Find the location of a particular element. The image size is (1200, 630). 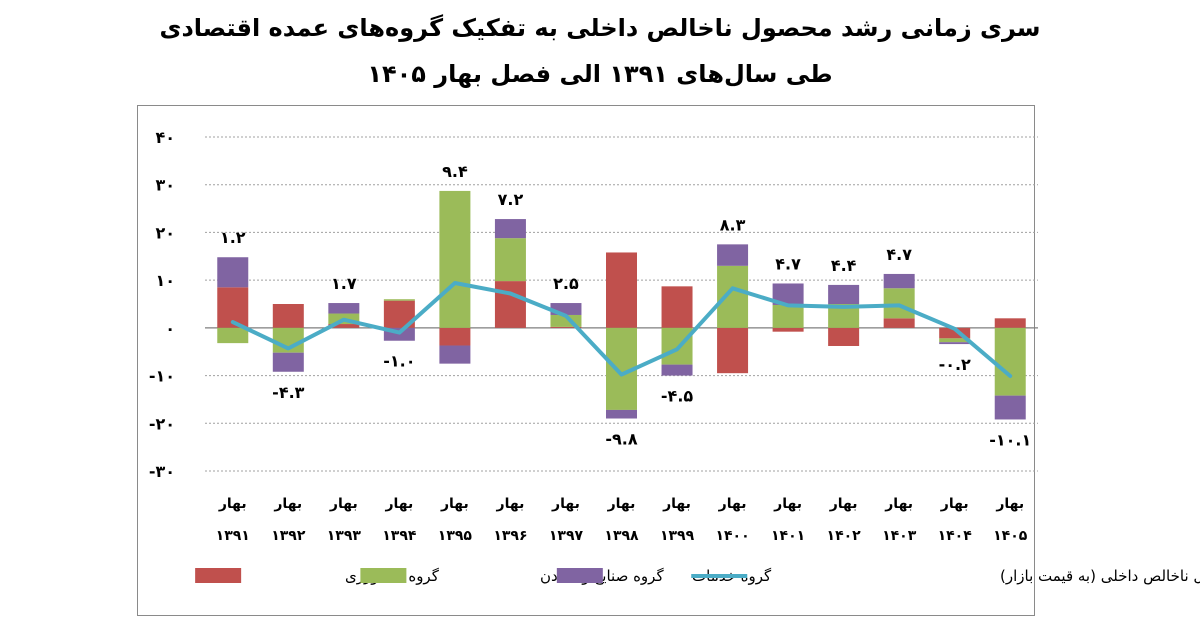

x-category-label-year: ۱۴۰۵ is located at coordinates (1010, 536).